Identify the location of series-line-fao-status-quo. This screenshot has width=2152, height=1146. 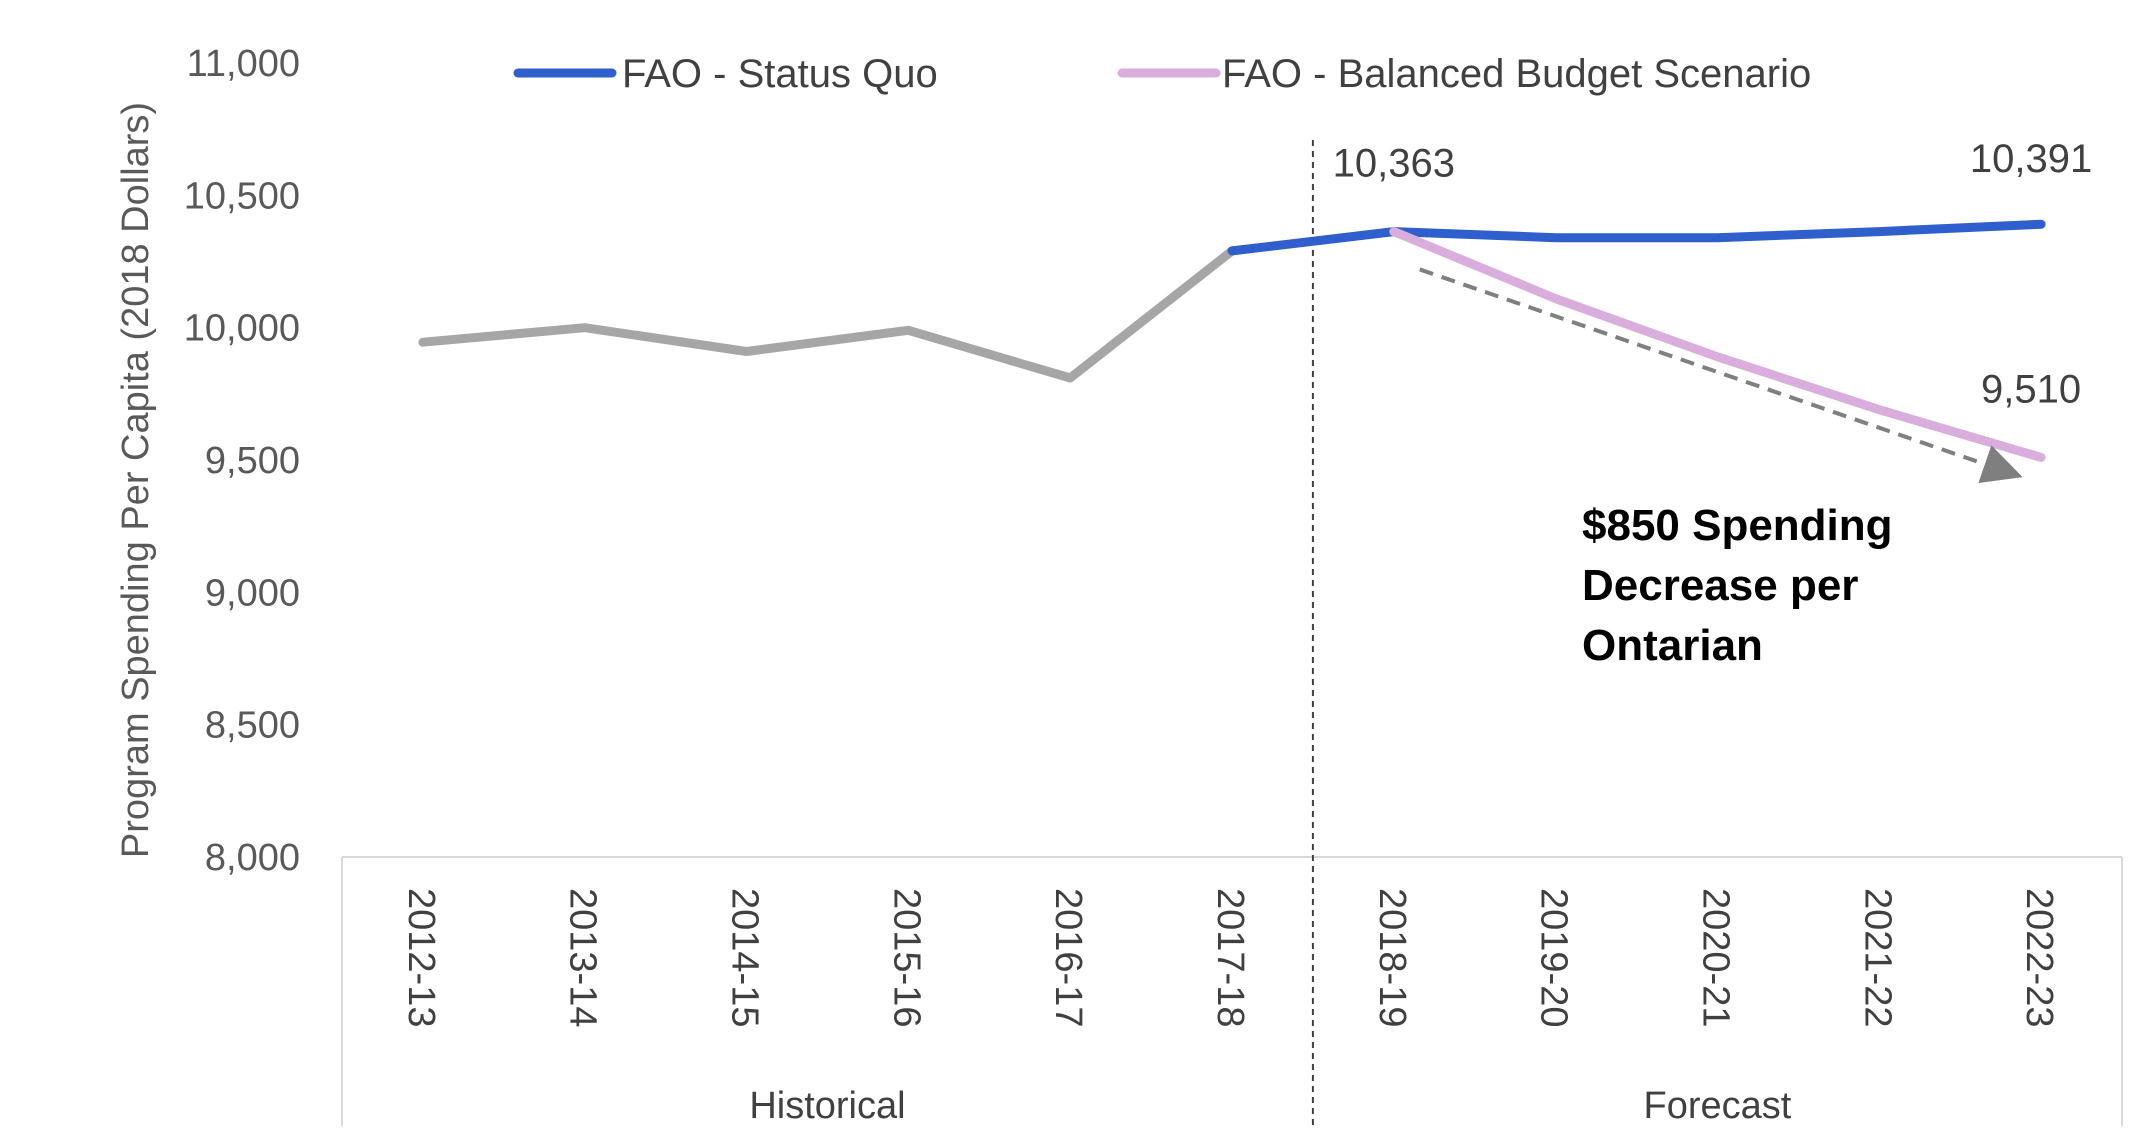
(1636, 237).